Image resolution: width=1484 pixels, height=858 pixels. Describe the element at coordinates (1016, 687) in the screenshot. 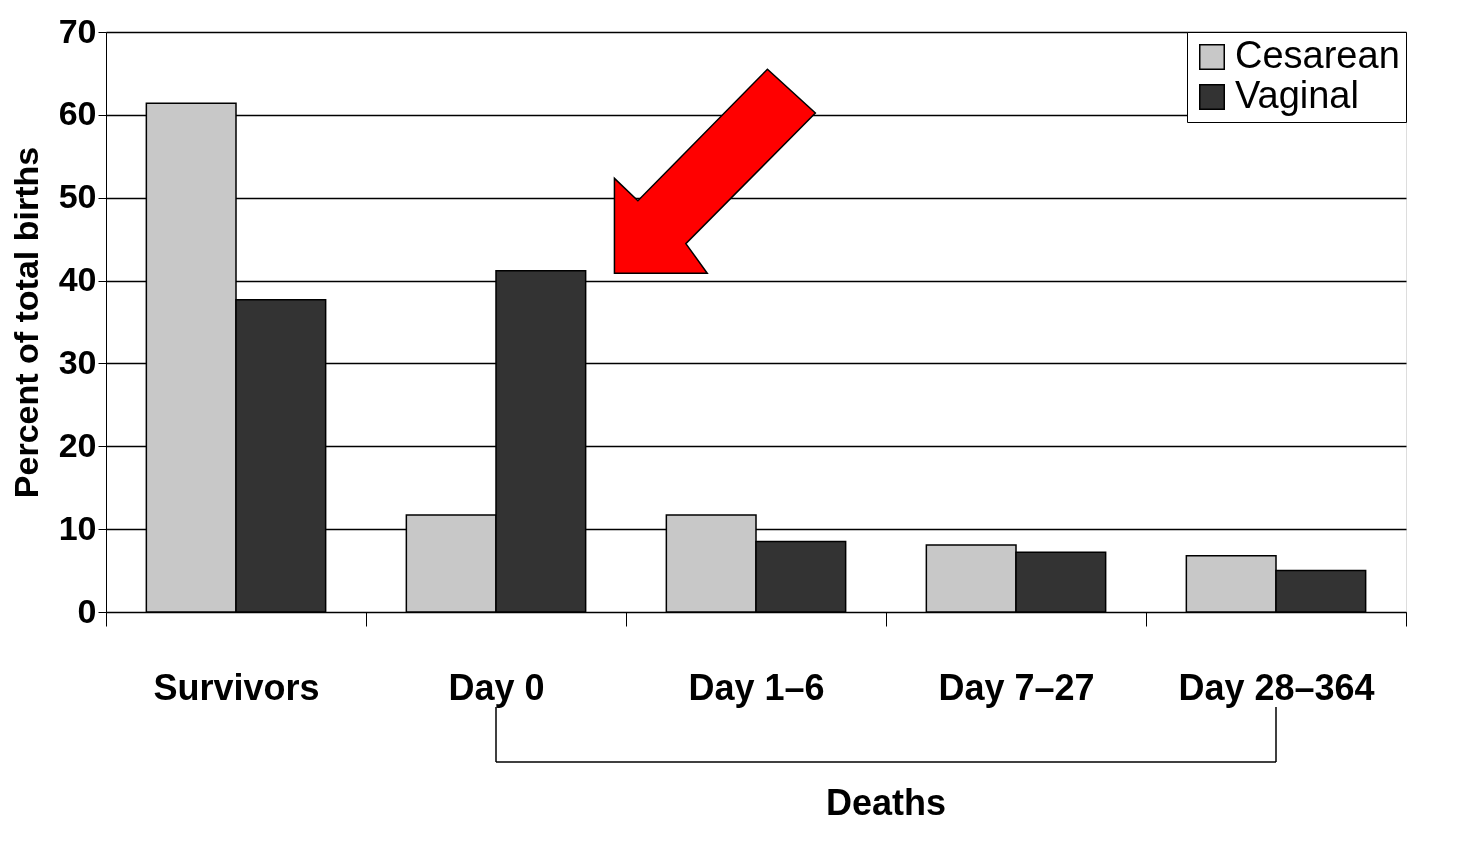

I see `x-tick-label: Day 7–27` at that location.